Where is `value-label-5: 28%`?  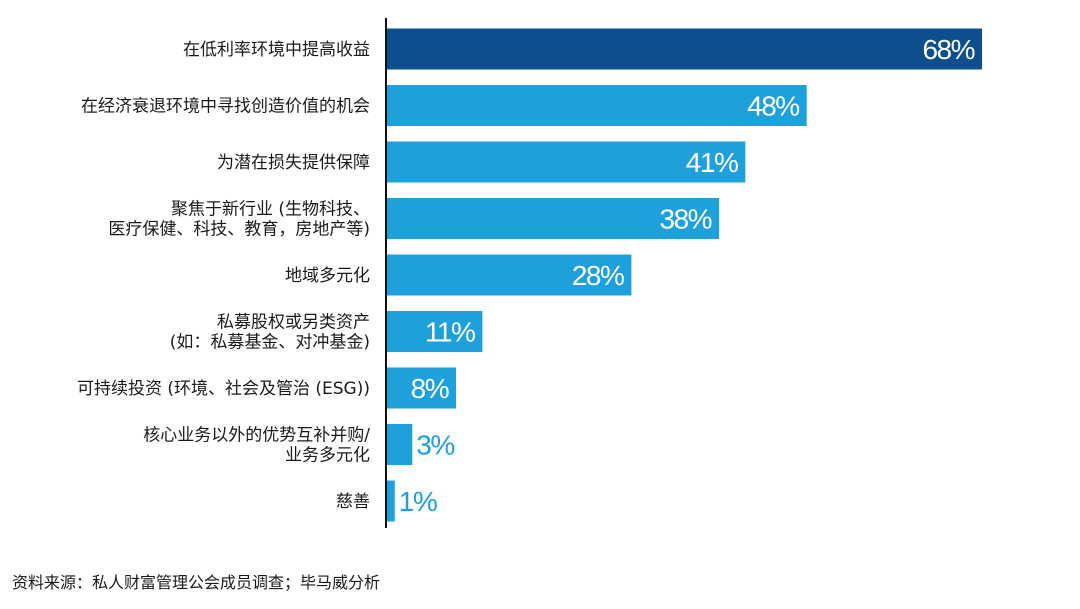
value-label-5: 28% is located at coordinates (598, 275).